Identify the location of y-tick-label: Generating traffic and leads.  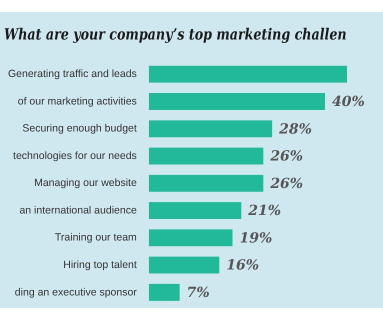
(72, 74).